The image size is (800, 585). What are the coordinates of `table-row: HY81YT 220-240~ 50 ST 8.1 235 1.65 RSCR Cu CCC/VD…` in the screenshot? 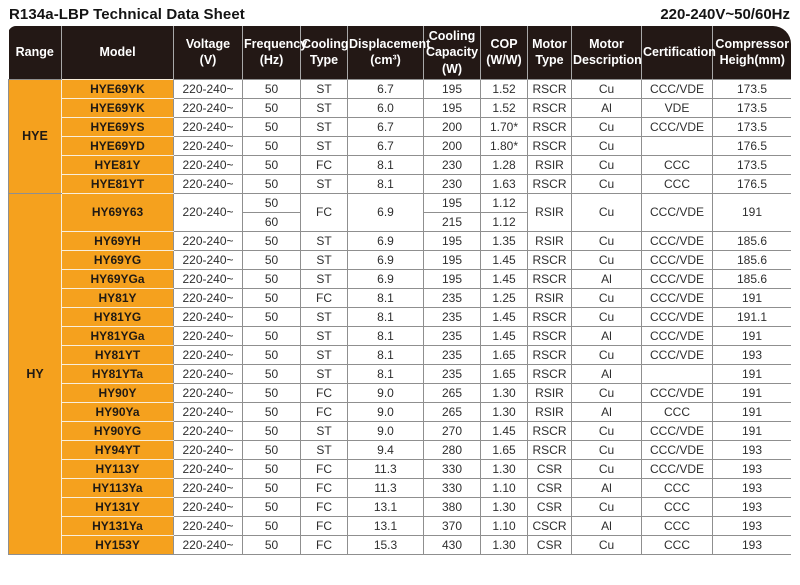 It's located at (400, 354).